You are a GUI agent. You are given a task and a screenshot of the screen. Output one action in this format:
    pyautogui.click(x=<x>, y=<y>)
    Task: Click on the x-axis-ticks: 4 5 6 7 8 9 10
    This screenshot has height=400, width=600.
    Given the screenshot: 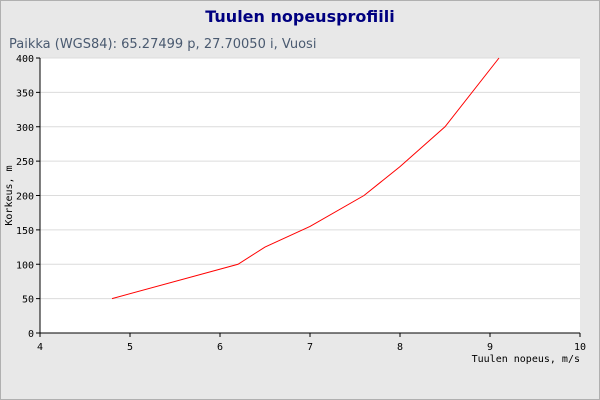 What is the action you would take?
    pyautogui.click(x=311, y=343)
    